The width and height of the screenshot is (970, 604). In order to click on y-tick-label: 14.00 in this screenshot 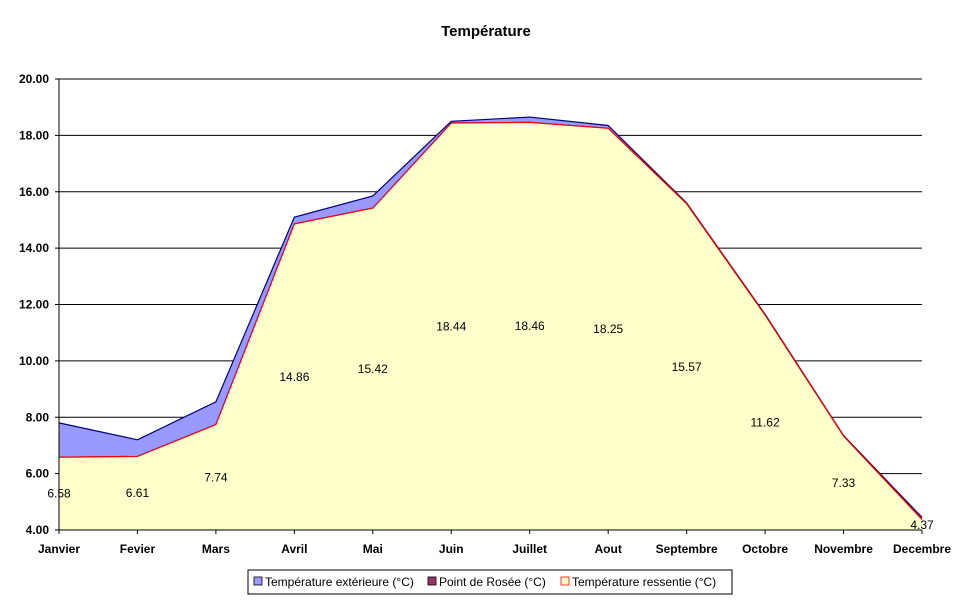, I will do `click(34, 248)`.